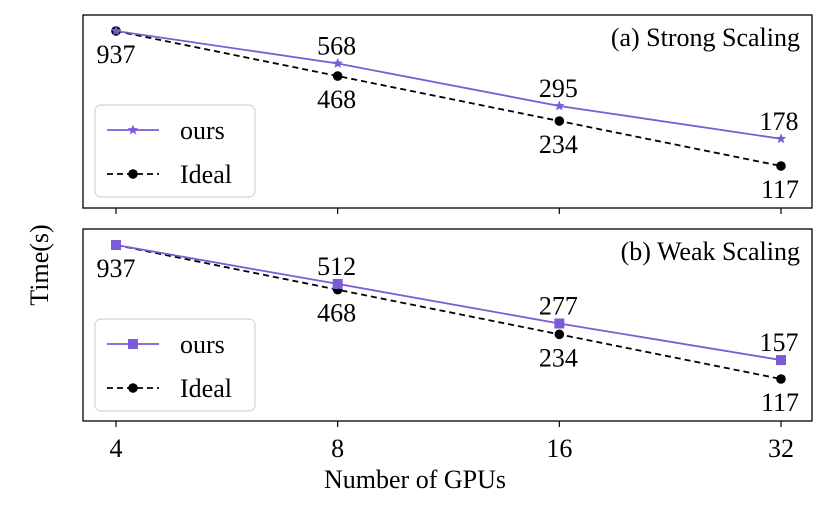 This screenshot has width=830, height=519. What do you see at coordinates (336, 45) in the screenshot?
I see `data-label-ours: 568` at bounding box center [336, 45].